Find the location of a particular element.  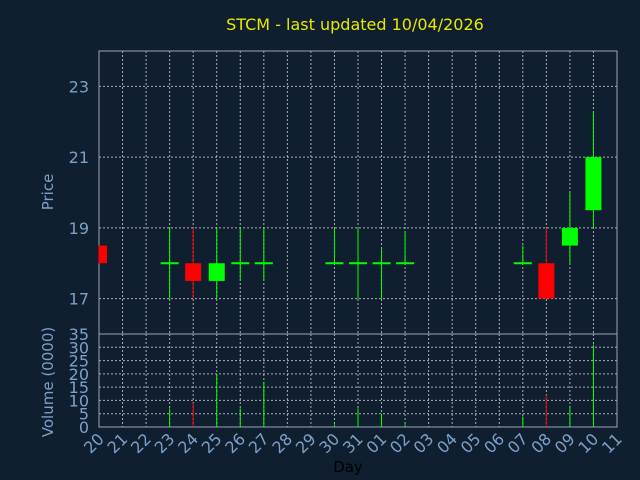

volume-tick-label: 25 is located at coordinates (79, 361).